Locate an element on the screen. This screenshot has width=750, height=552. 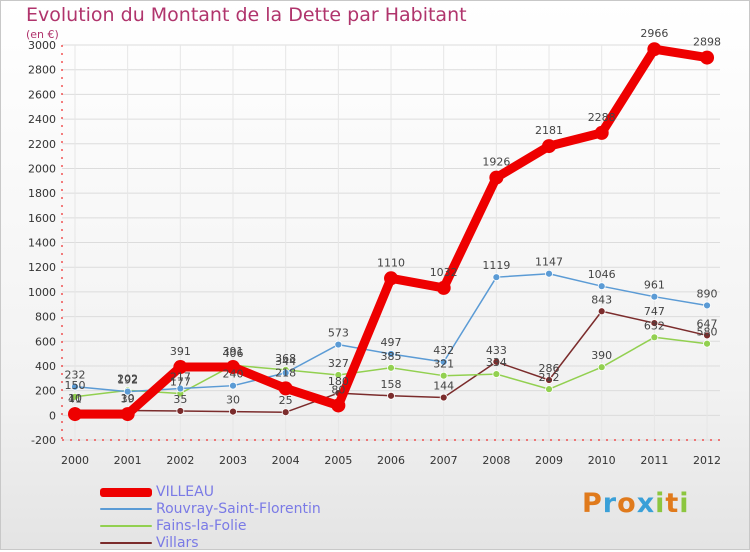
data-label: 432 is located at coordinates (443, 350).